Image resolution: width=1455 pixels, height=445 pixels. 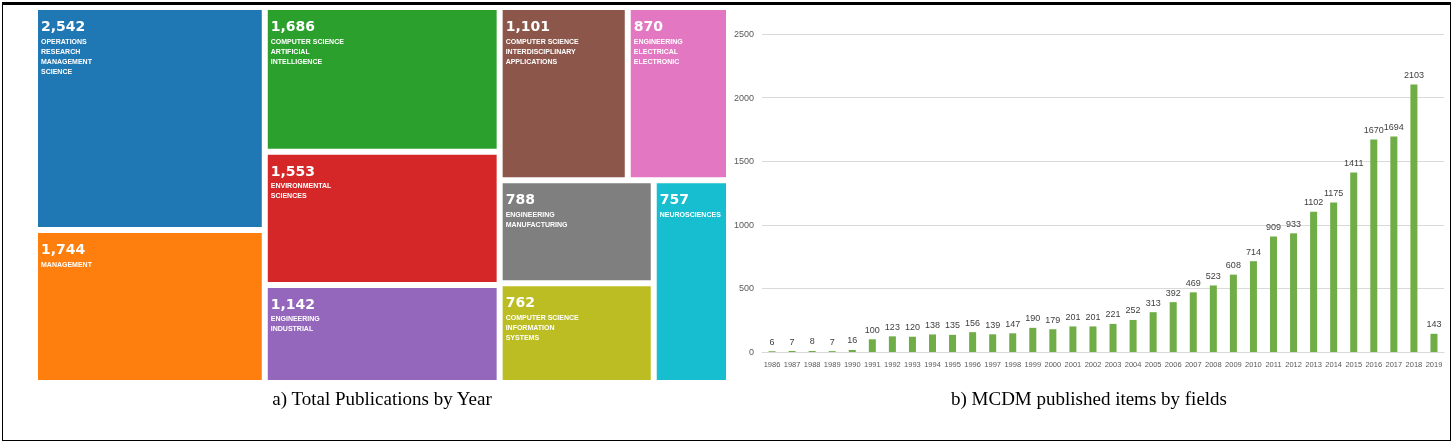 What do you see at coordinates (1053, 319) in the screenshot?
I see `data-label: 179` at bounding box center [1053, 319].